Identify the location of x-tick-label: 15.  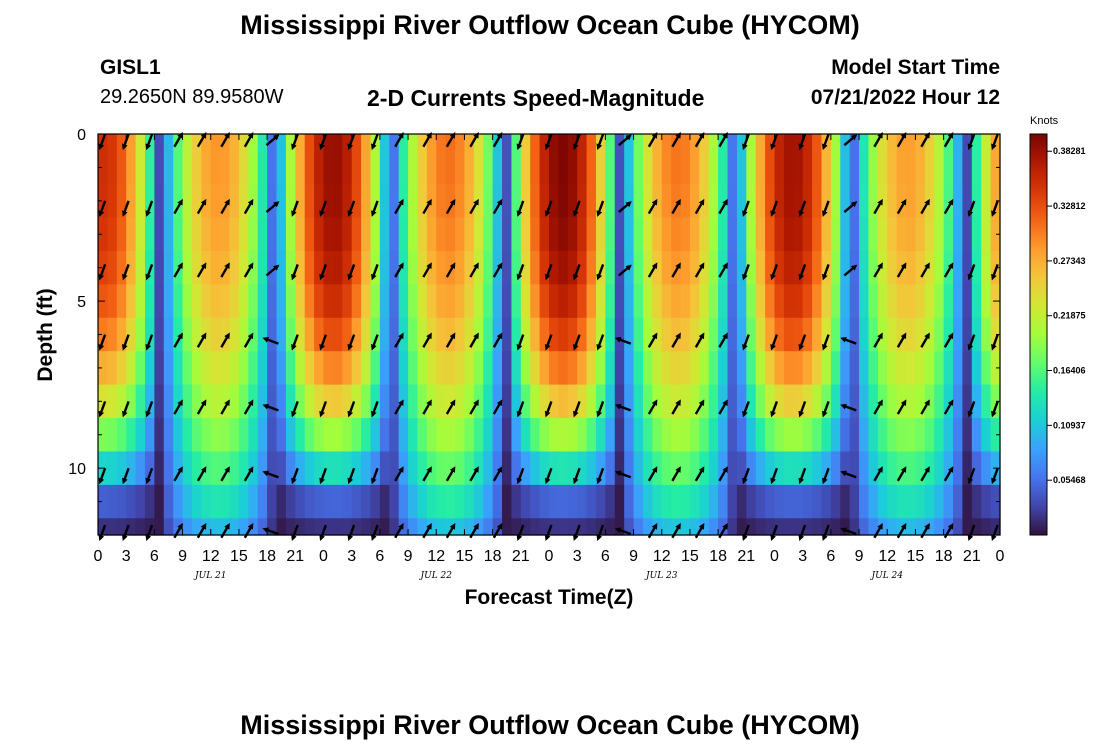
(916, 556).